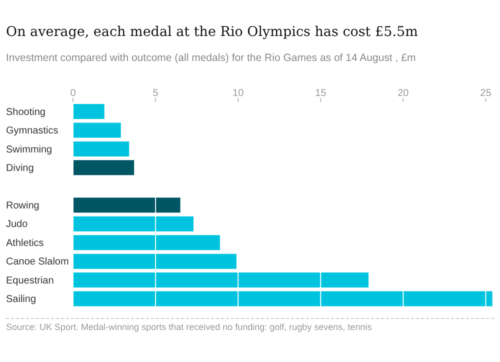 Image resolution: width=500 pixels, height=362 pixels. Describe the element at coordinates (486, 93) in the screenshot. I see `x-tick-label: 25` at that location.